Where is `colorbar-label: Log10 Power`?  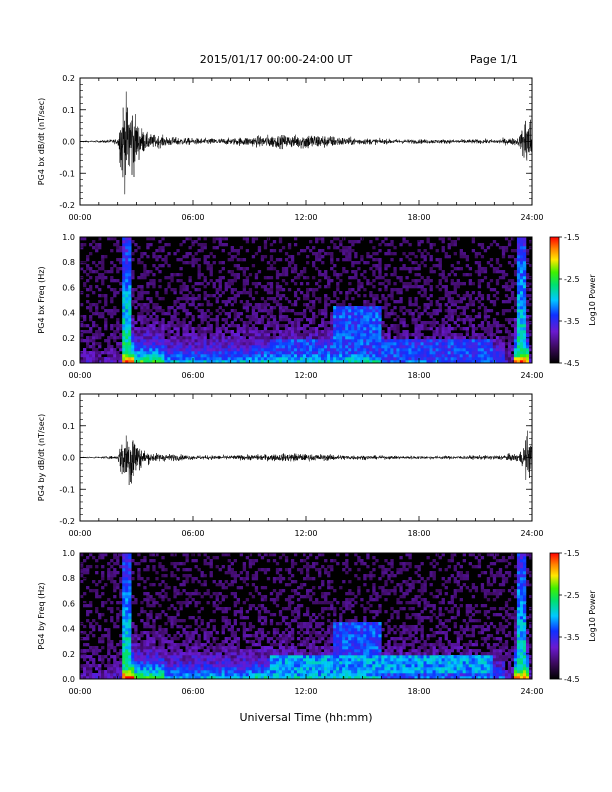
colorbar-label: Log10 Power is located at coordinates (592, 300).